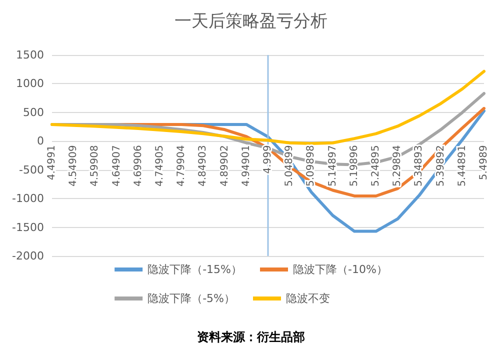  I want to click on legend-label: 隐波下降（-5%）, so click(192, 298).